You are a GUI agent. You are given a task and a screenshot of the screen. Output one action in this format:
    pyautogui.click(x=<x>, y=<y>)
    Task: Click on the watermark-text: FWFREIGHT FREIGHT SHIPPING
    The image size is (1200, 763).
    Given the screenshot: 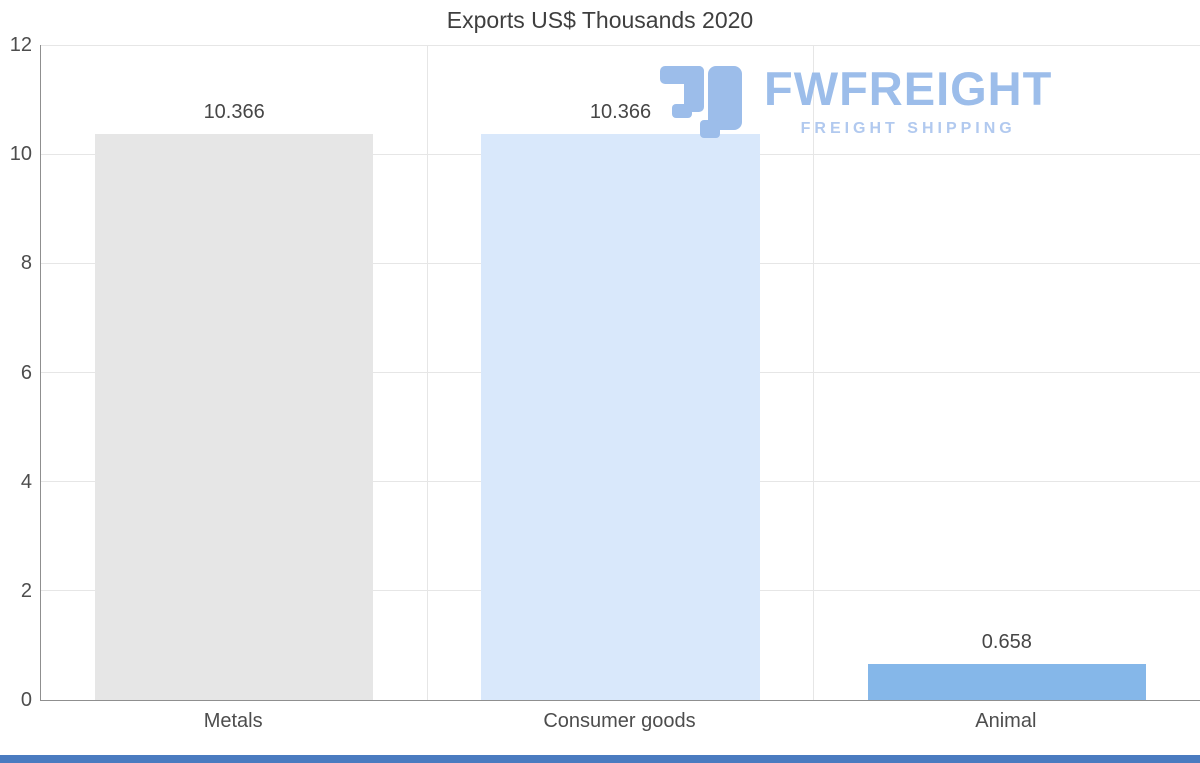 What is the action you would take?
    pyautogui.click(x=908, y=101)
    